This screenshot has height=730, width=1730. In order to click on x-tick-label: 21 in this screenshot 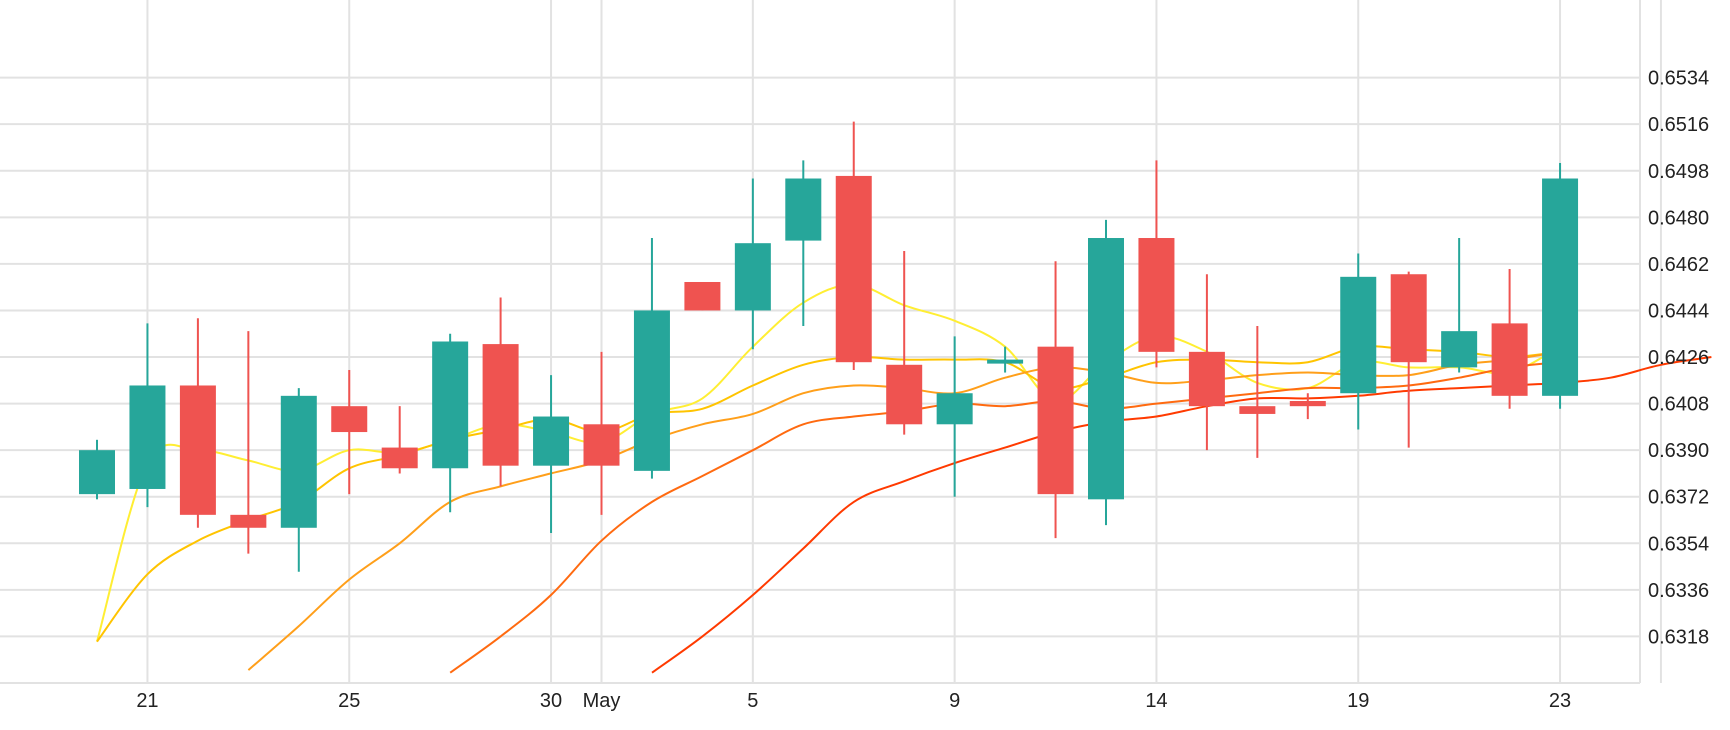, I will do `click(147, 701)`.